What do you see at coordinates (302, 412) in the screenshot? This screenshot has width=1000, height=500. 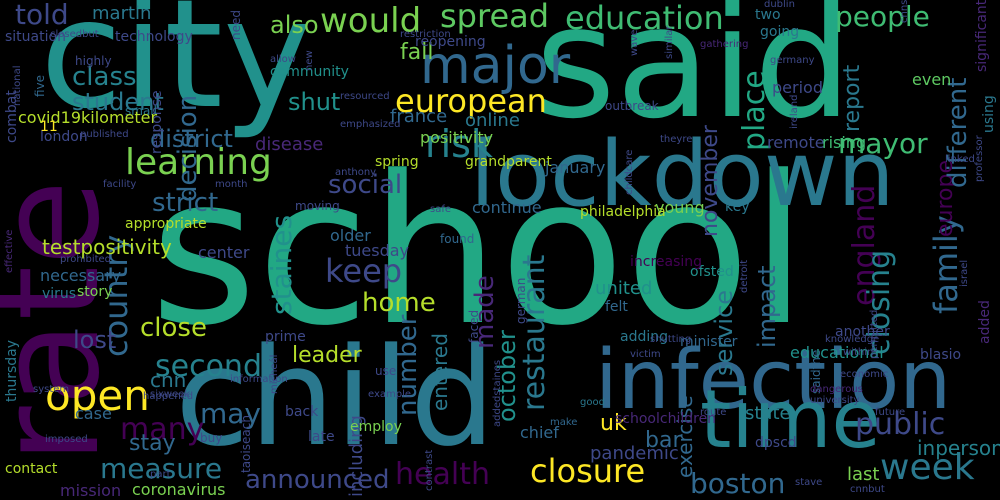 I see `word: back` at bounding box center [302, 412].